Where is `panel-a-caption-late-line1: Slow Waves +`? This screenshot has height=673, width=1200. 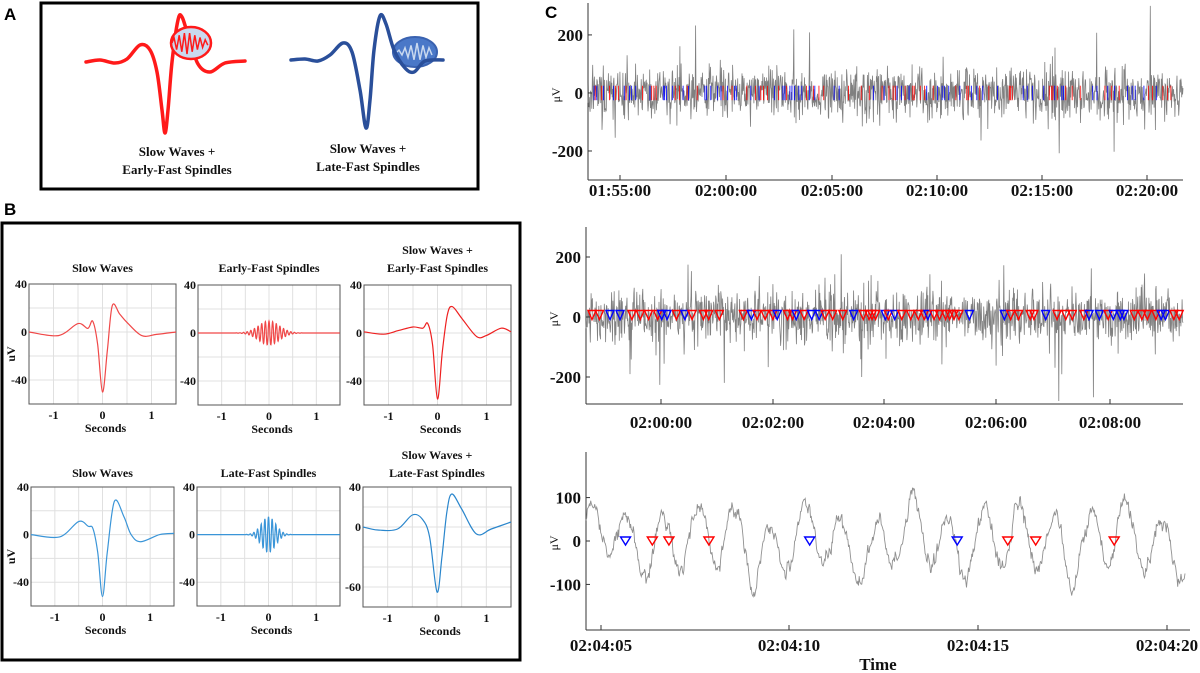 panel-a-caption-late-line1: Slow Waves + is located at coordinates (368, 148).